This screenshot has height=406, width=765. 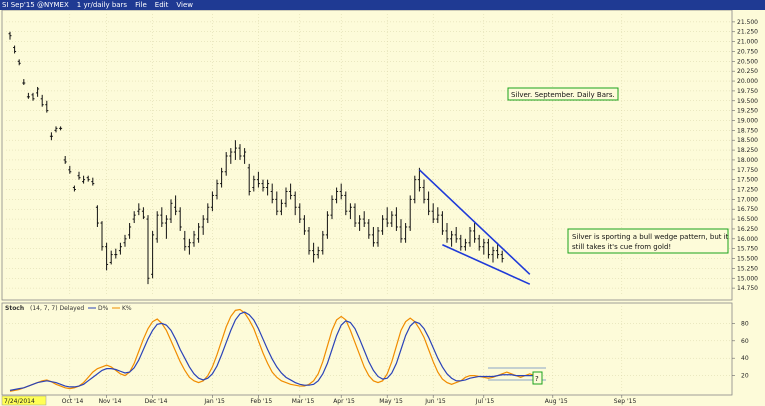 I want to click on stoch-y-axis: 20 40 60 80, so click(x=740, y=350).